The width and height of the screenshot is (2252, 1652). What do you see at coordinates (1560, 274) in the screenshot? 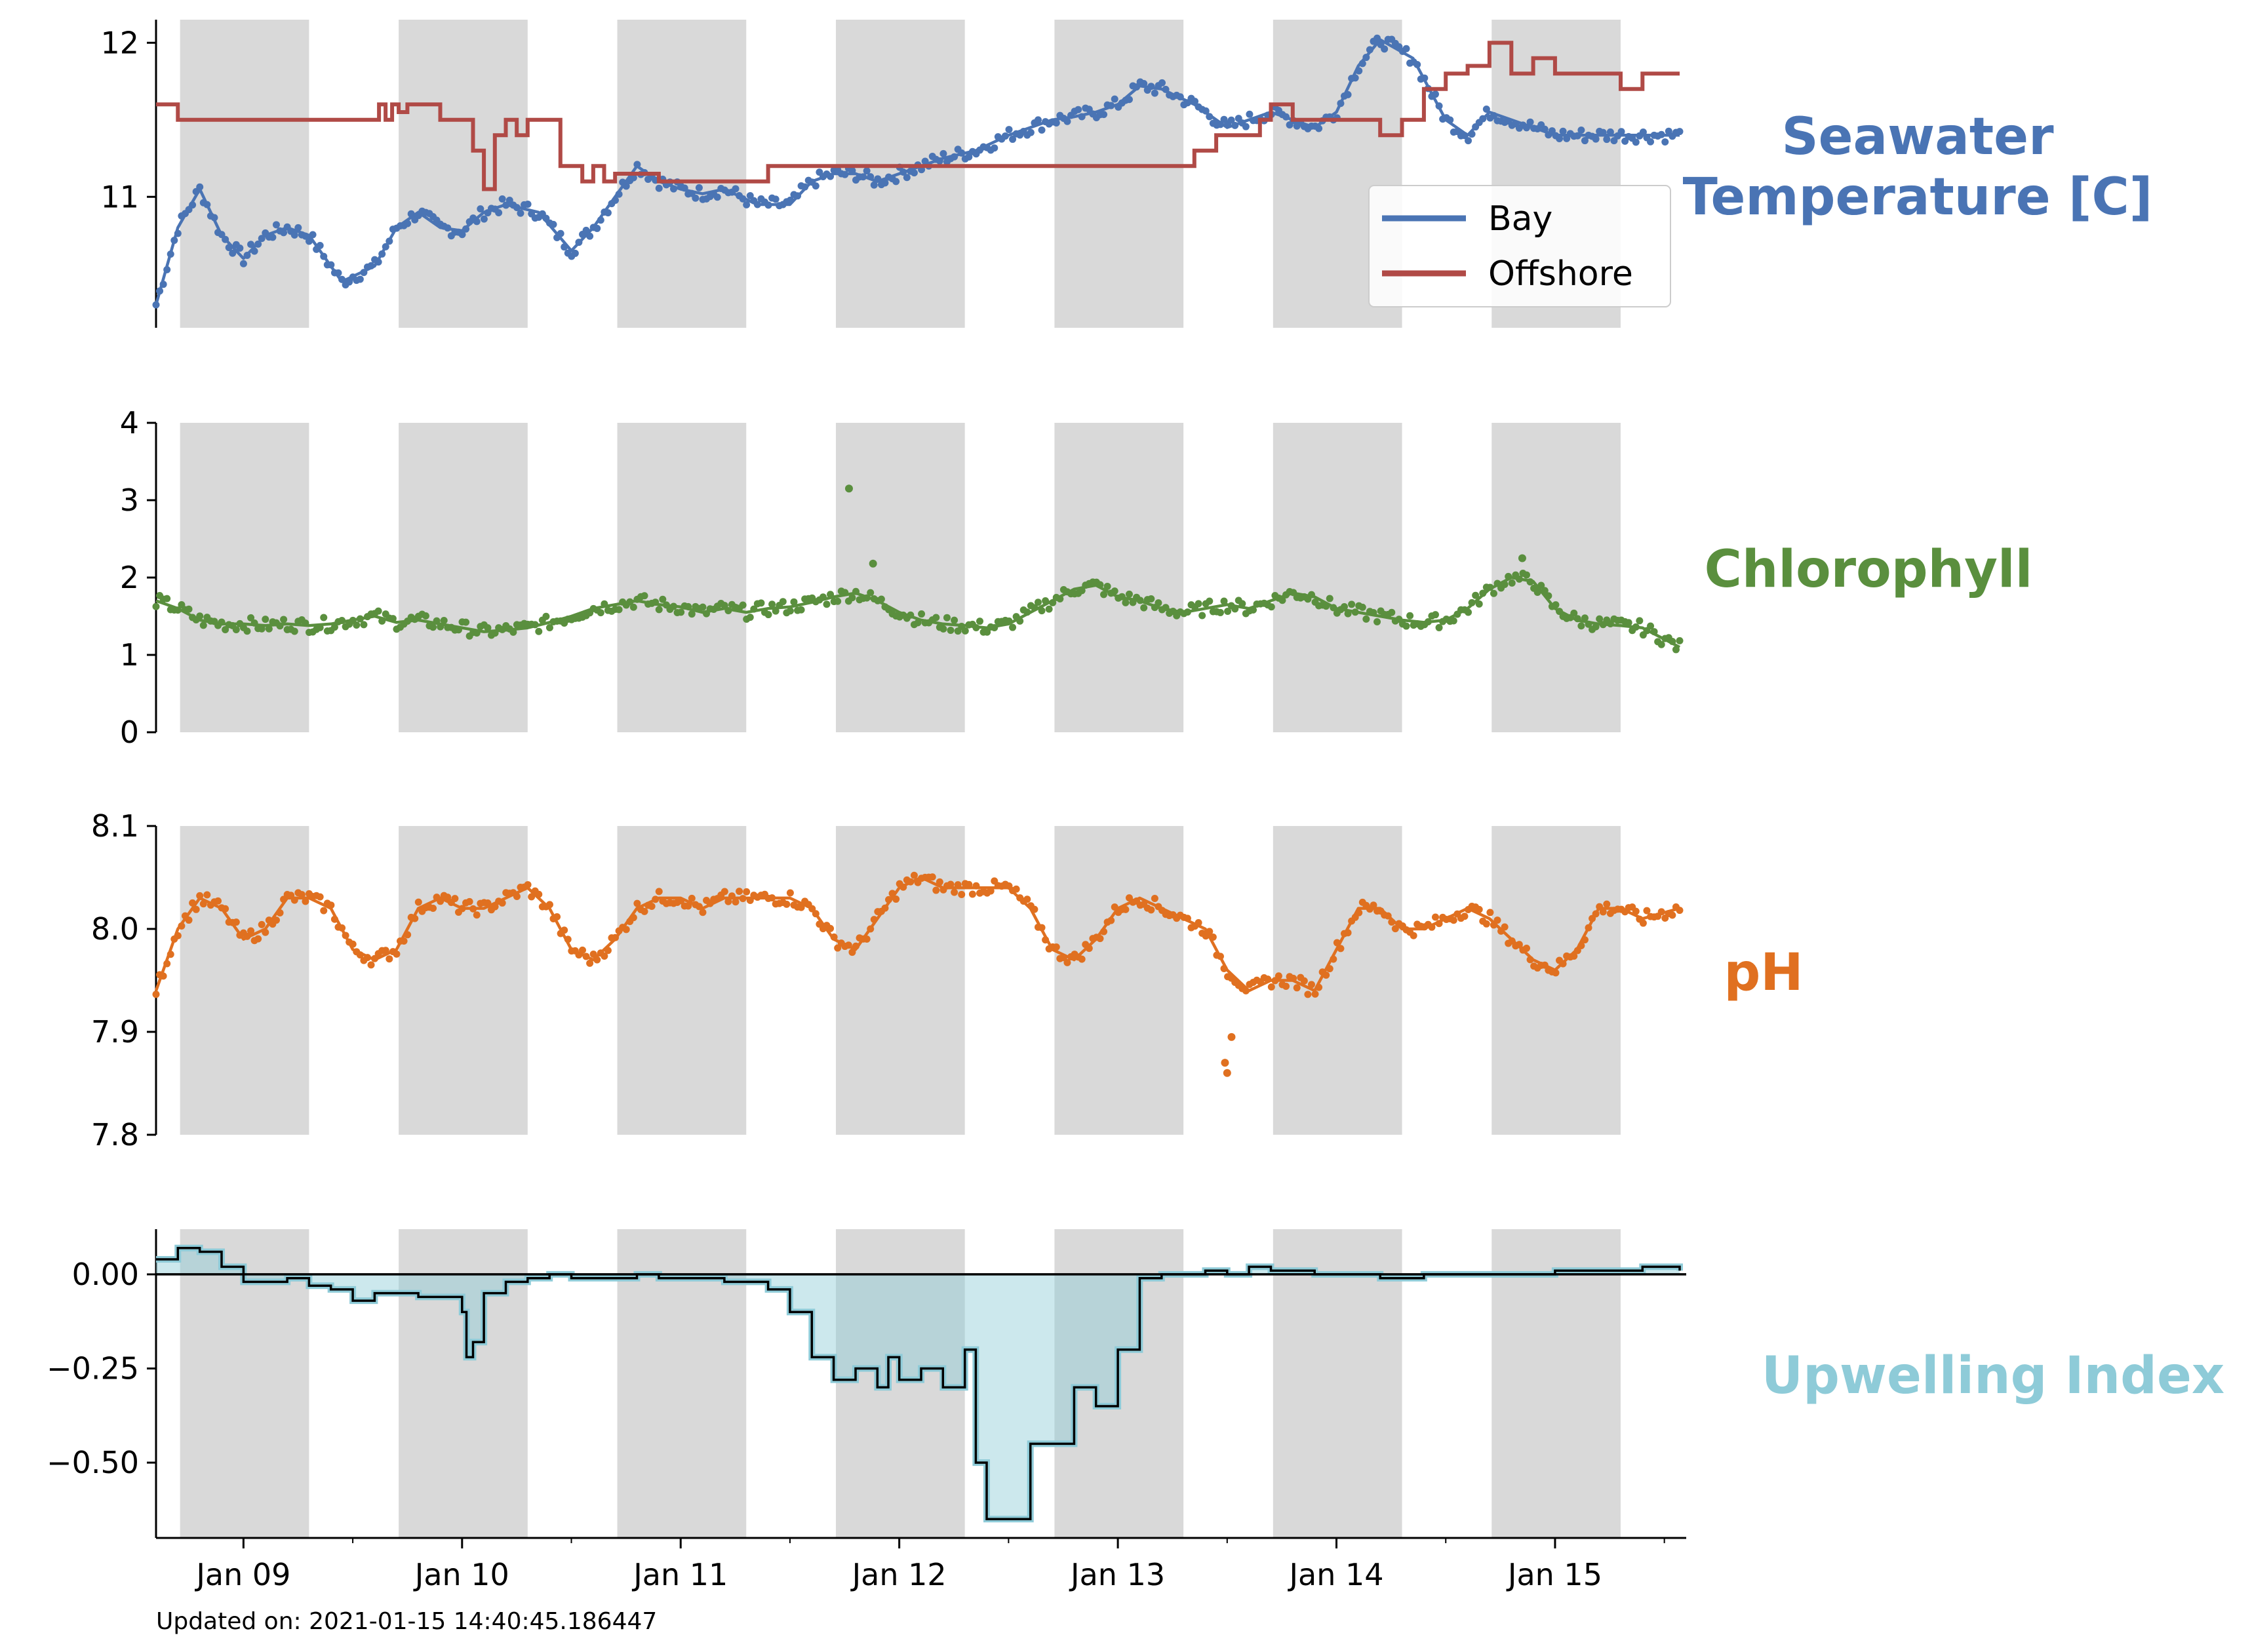
I see `legend-label: Offshore` at bounding box center [1560, 274].